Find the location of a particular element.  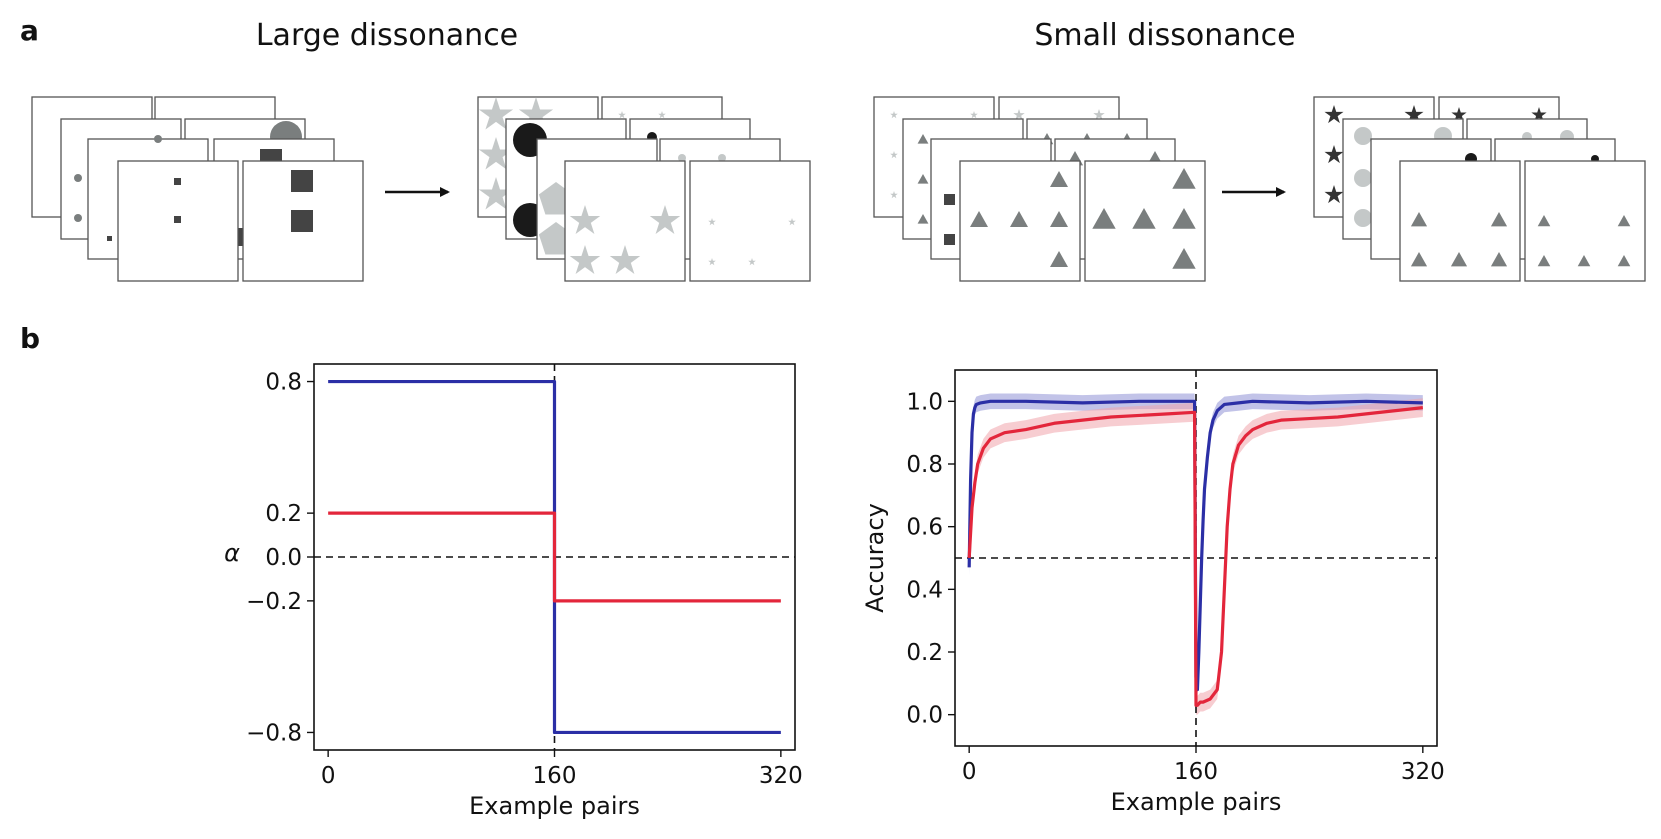

chart0-series-small-dissonance is located at coordinates (554, 557).